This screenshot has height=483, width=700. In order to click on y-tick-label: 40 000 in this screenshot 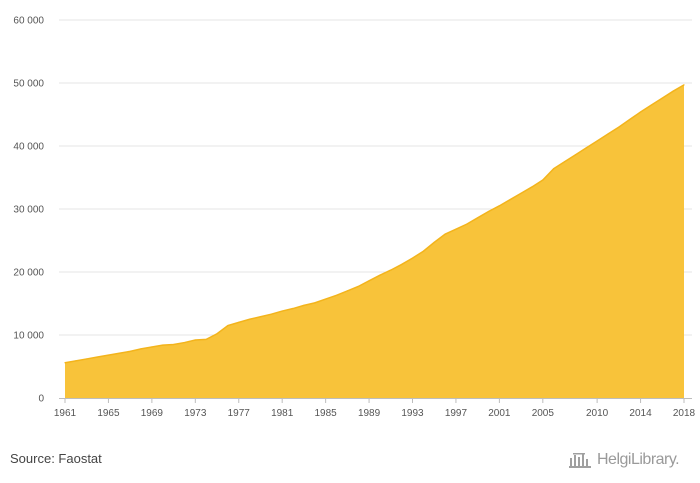, I will do `click(28, 147)`.